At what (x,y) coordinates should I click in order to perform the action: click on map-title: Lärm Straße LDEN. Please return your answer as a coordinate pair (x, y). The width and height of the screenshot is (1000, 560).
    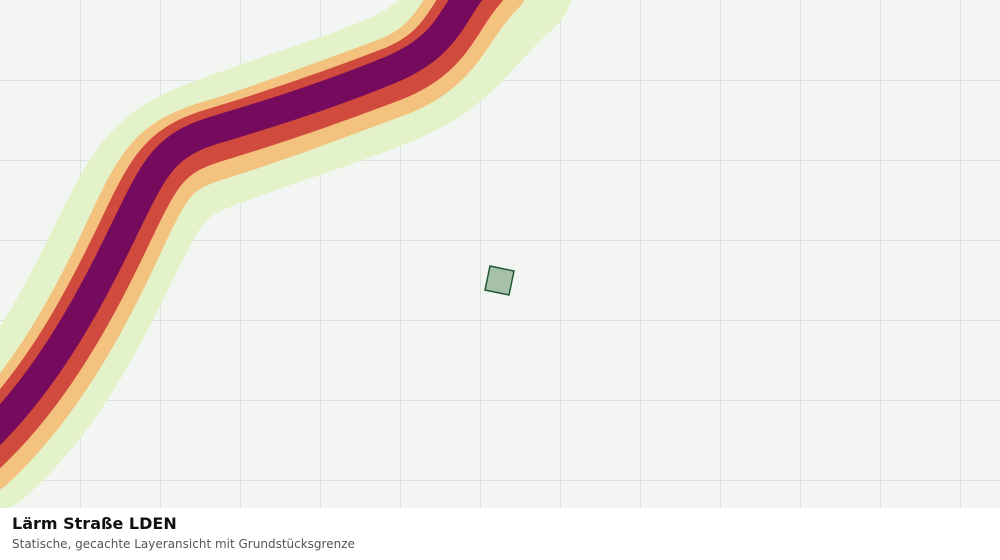
    Looking at the image, I should click on (94, 523).